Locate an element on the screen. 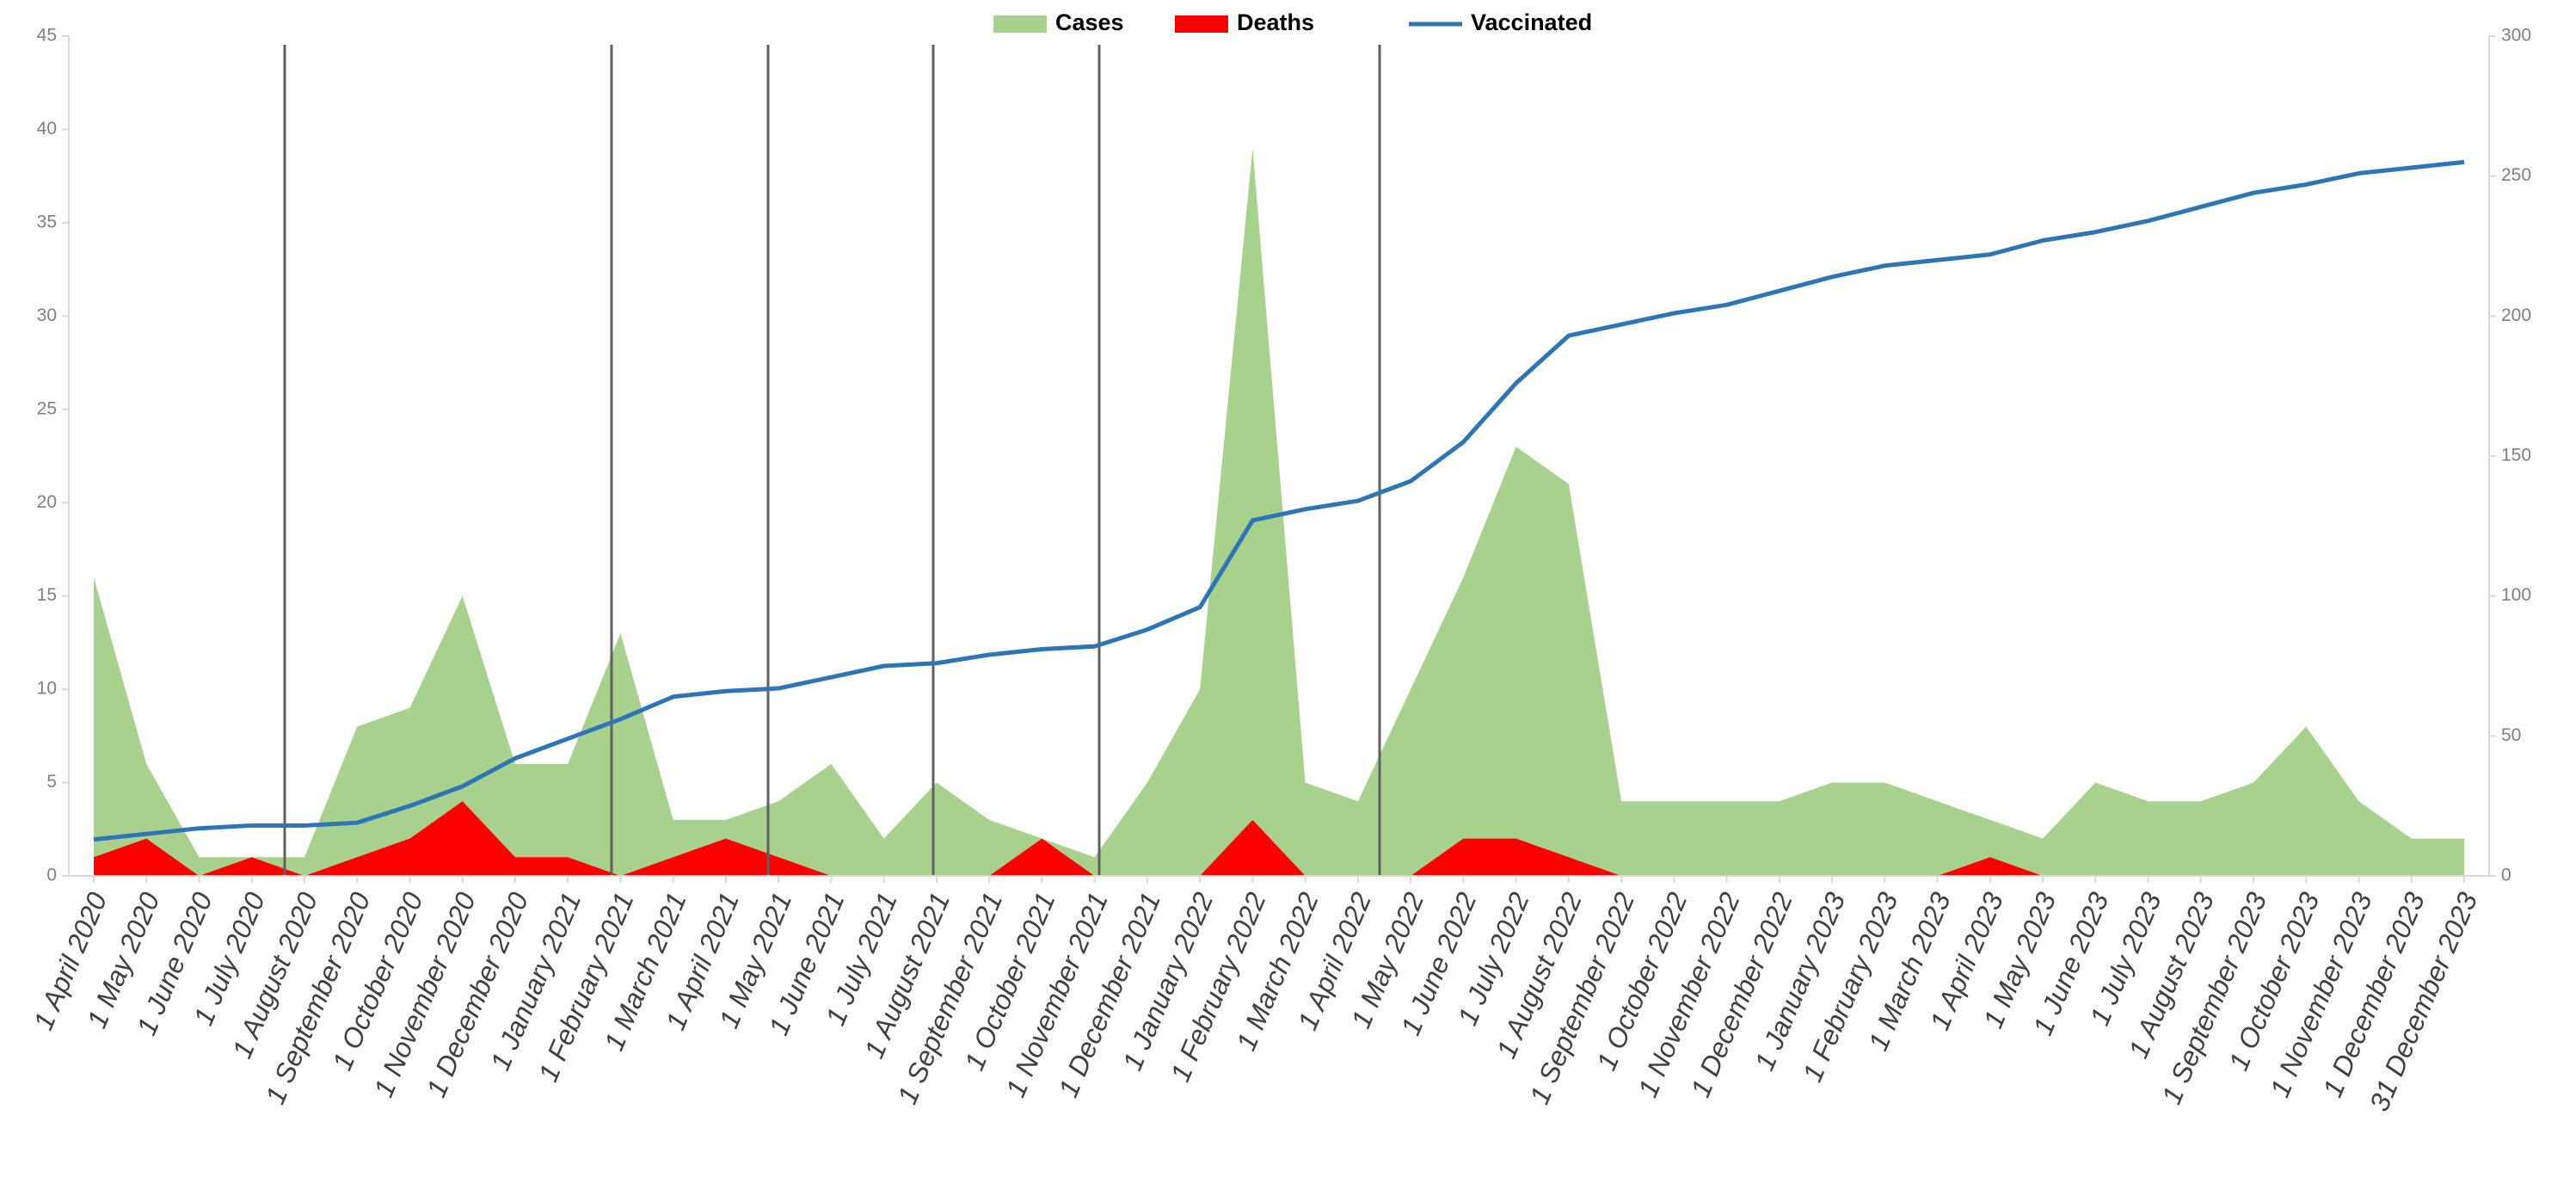 This screenshot has height=1202, width=2576. y2-tick-label: 250 is located at coordinates (2516, 175).